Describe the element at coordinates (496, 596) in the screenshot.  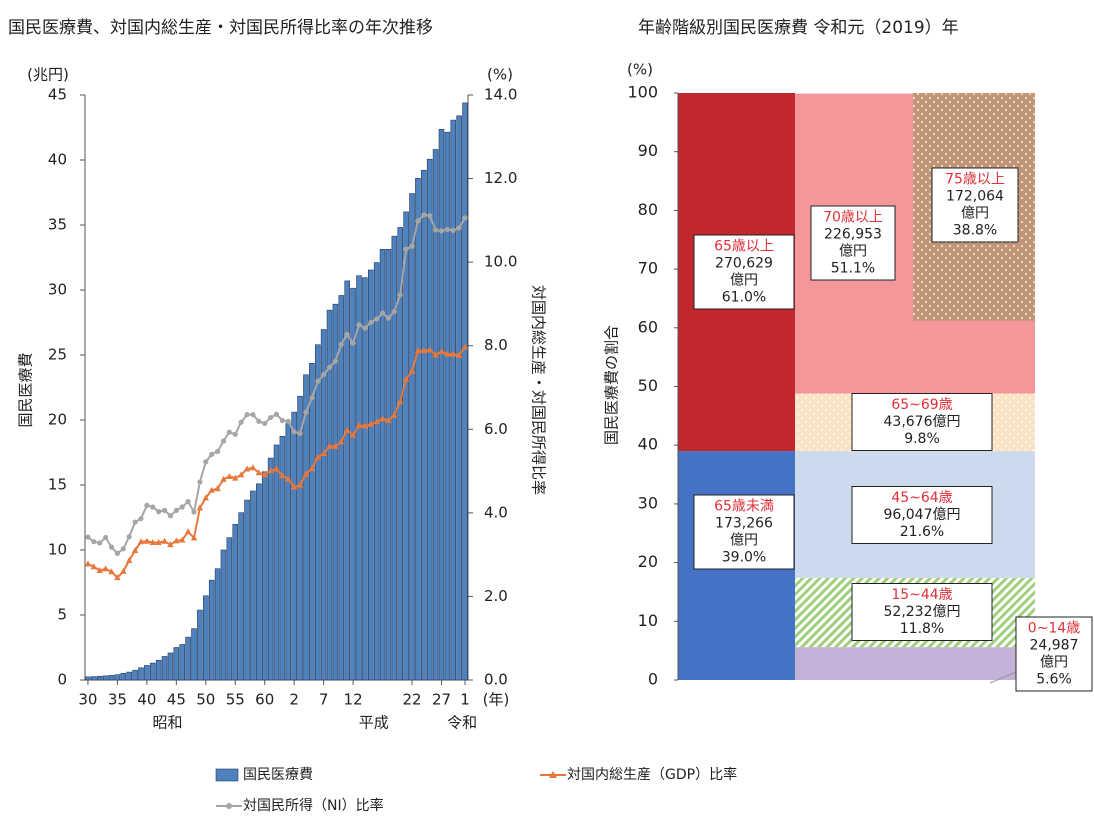
I see `y2-tick-label: 2.0` at that location.